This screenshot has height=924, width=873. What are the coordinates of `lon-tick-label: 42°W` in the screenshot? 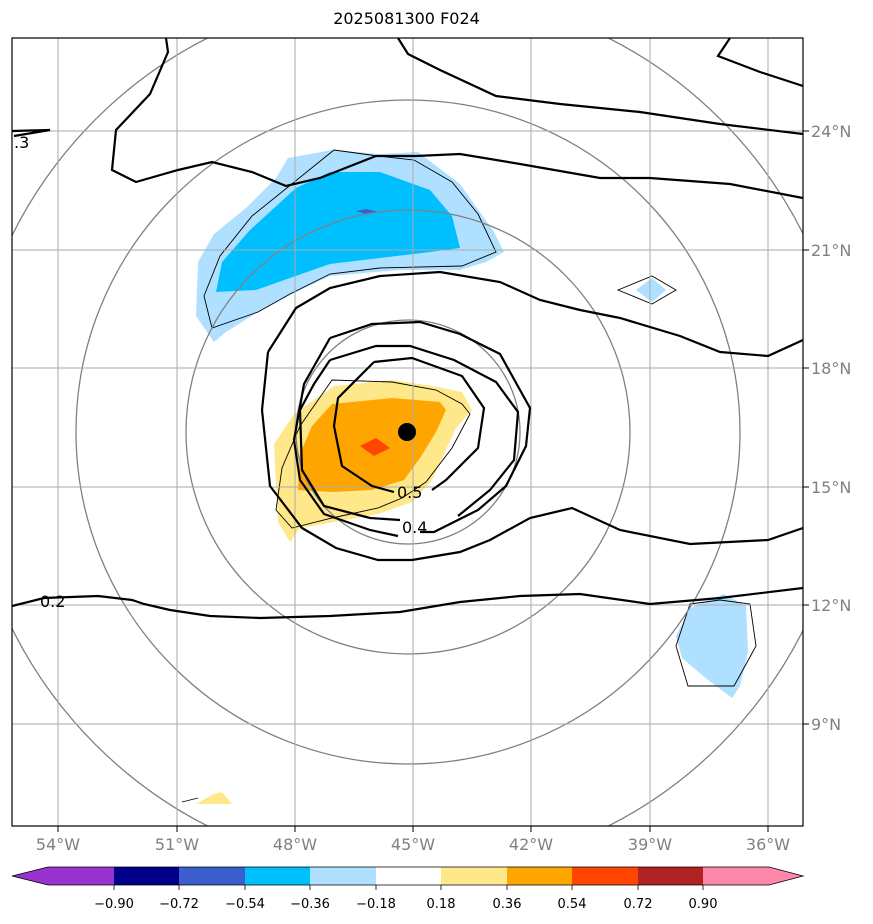 It's located at (531, 844).